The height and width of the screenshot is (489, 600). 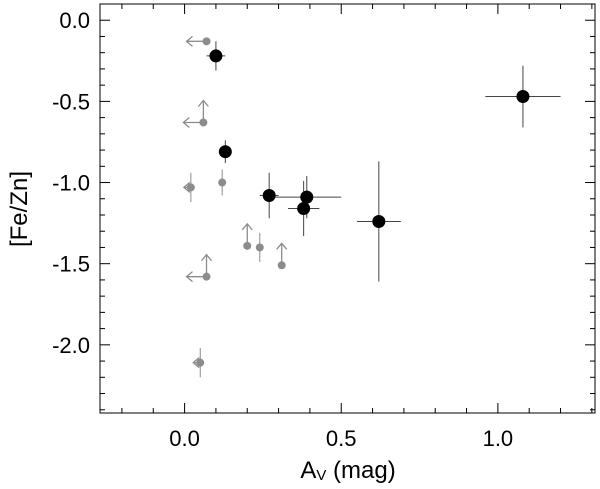 I want to click on y-tick-label: -2.0, so click(x=71, y=345).